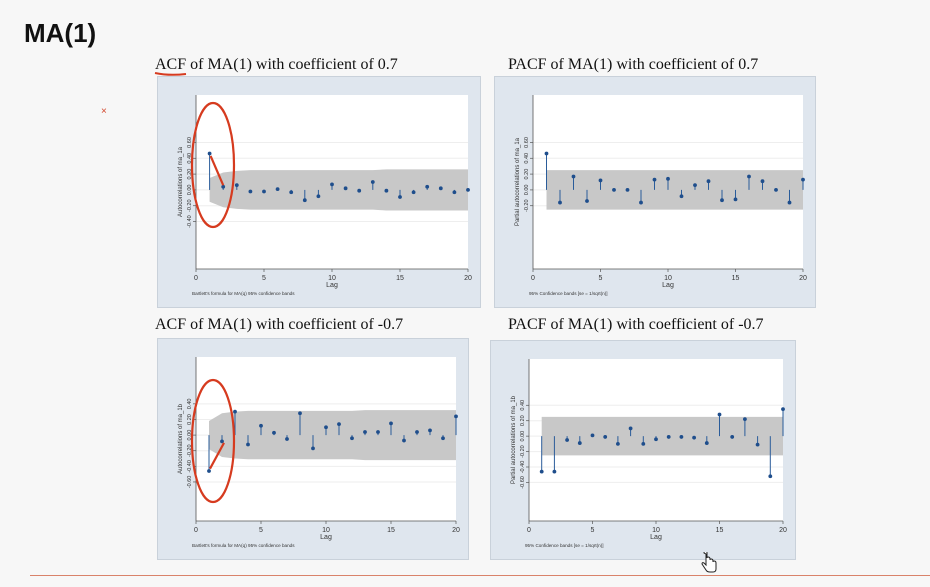 This screenshot has height=587, width=930. Describe the element at coordinates (709, 562) in the screenshot. I see `hand-cursor-icon` at that location.